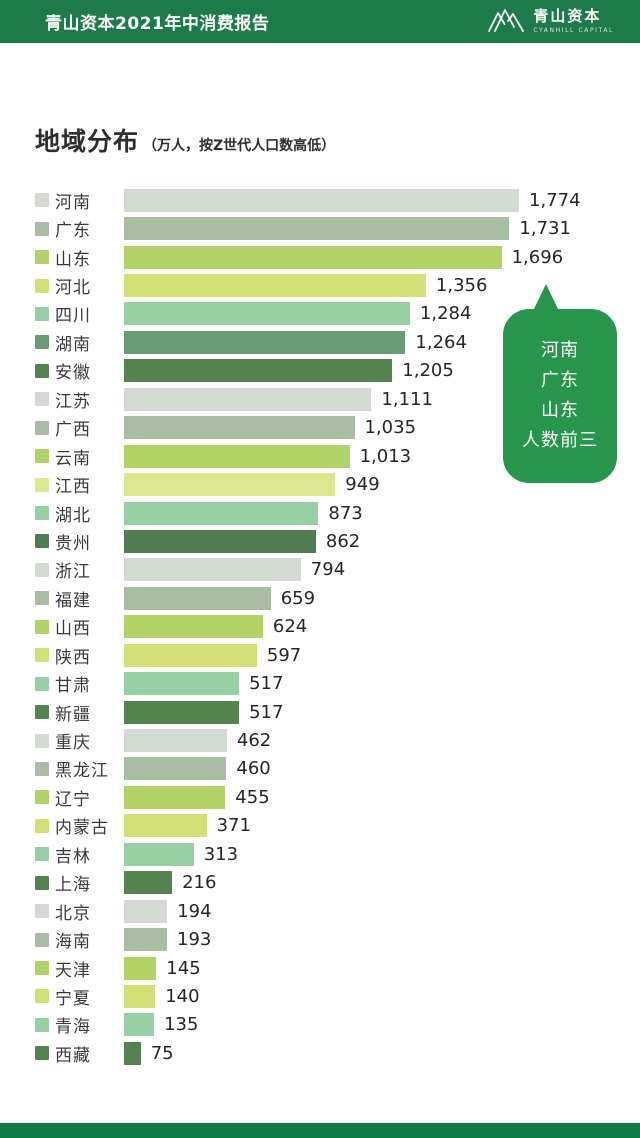 The height and width of the screenshot is (1138, 640). What do you see at coordinates (233, 826) in the screenshot?
I see `value-label: 371` at bounding box center [233, 826].